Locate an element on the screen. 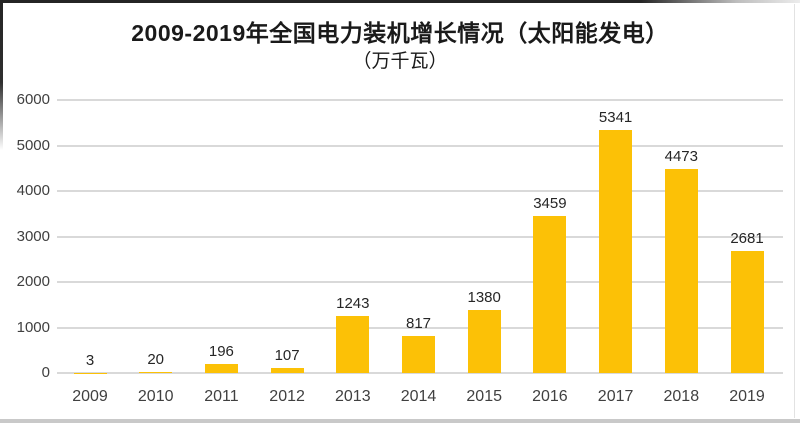  frame-bottom-edge is located at coordinates (400, 421).